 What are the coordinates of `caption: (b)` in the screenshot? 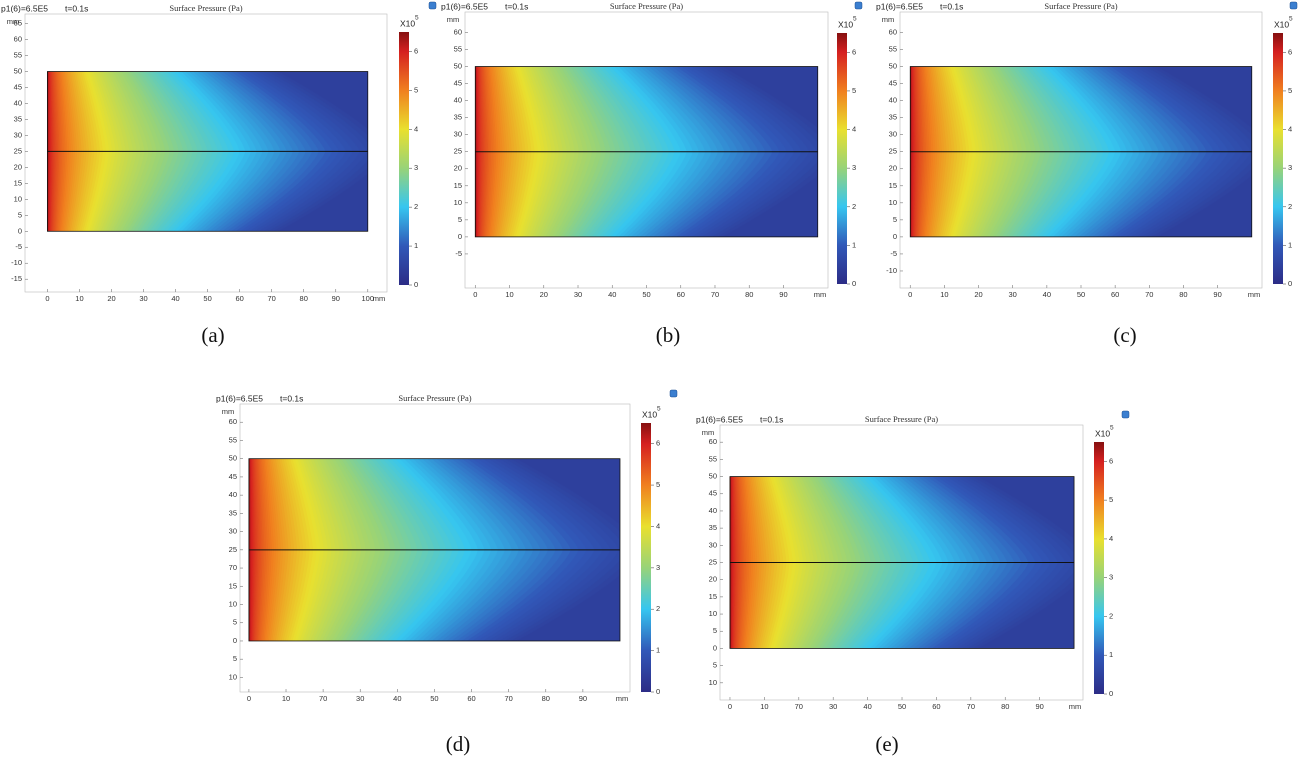 It's located at (668, 335).